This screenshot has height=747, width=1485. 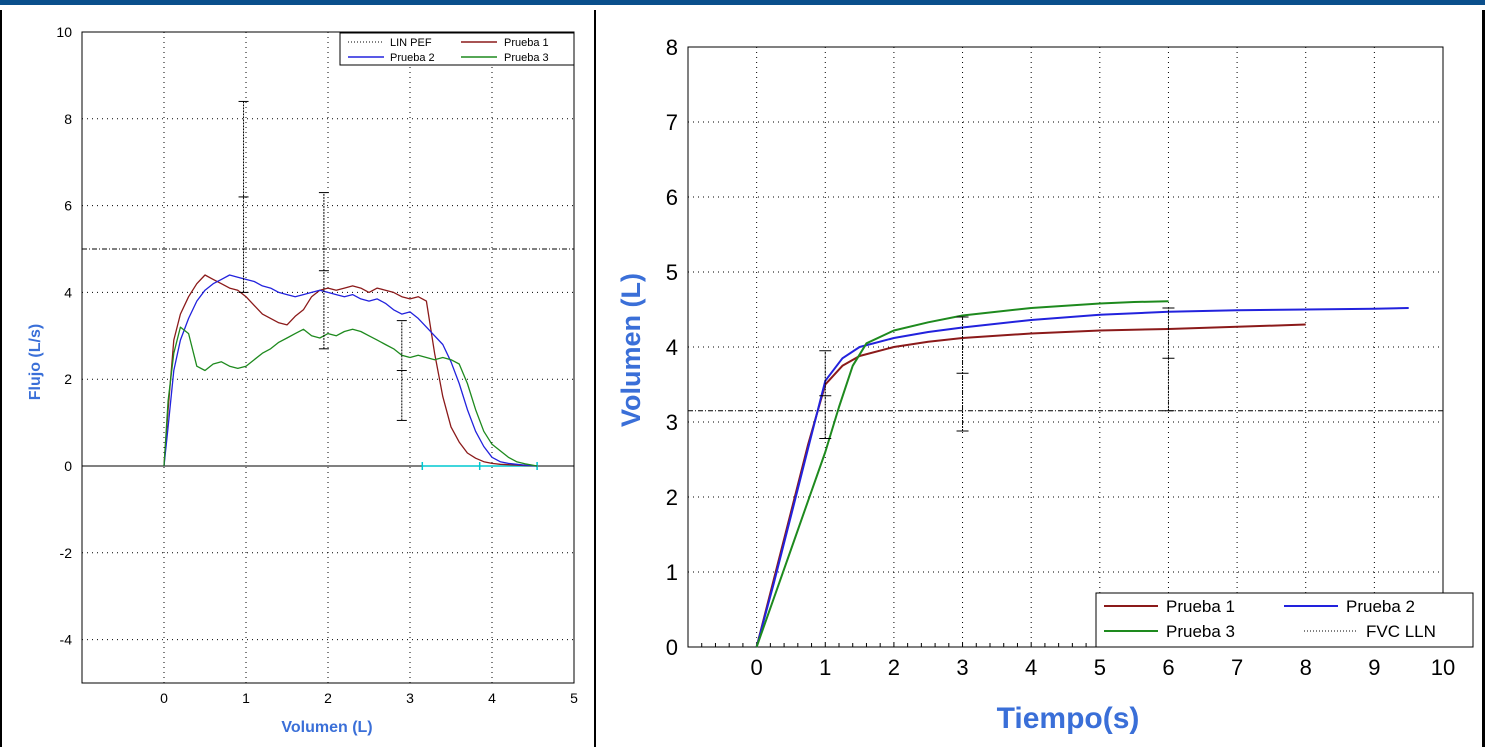 I want to click on y-axis-label: Flujo (L/s), so click(x=35, y=362).